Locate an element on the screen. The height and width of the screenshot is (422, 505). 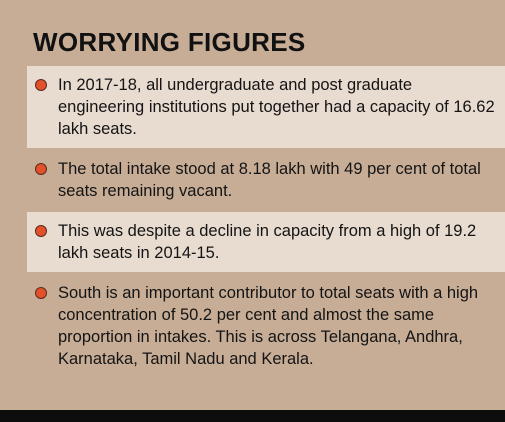
card-title: WORRYING FIGURES is located at coordinates (169, 42).